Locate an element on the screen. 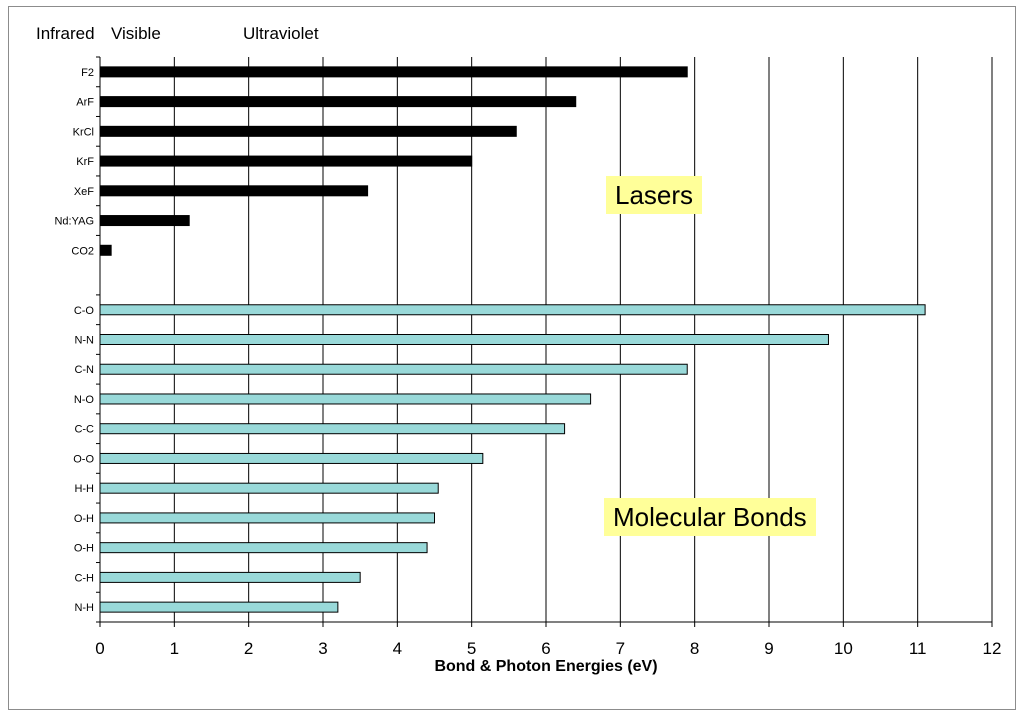 Image resolution: width=1021 pixels, height=717 pixels. band-label-ultraviolet: Ultraviolet is located at coordinates (281, 33).